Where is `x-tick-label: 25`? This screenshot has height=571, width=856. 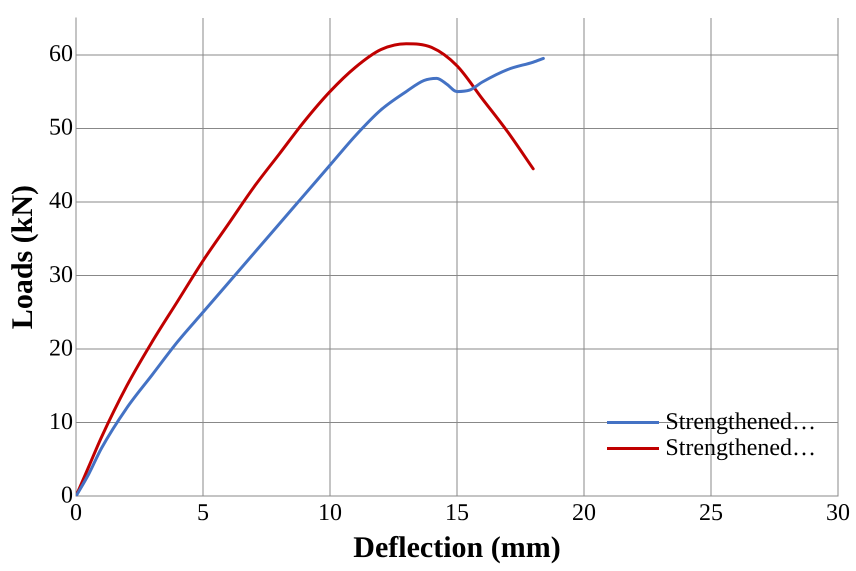
x-tick-label: 25 is located at coordinates (711, 513).